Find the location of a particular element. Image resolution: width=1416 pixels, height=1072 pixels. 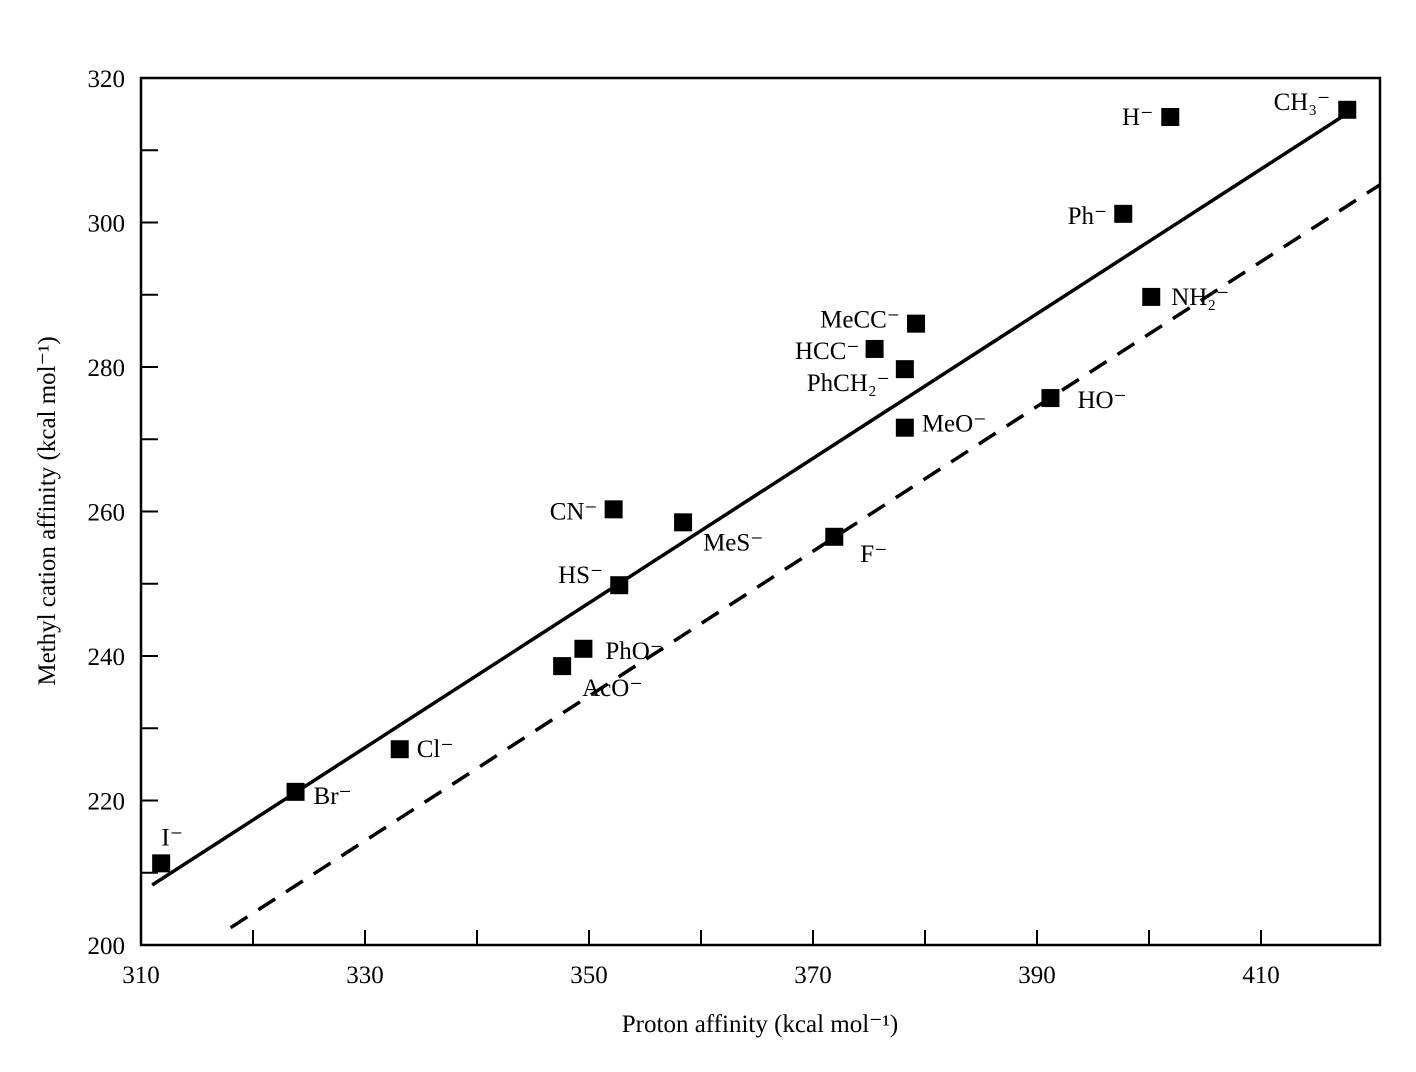

x-tick-label: 350 is located at coordinates (589, 975).